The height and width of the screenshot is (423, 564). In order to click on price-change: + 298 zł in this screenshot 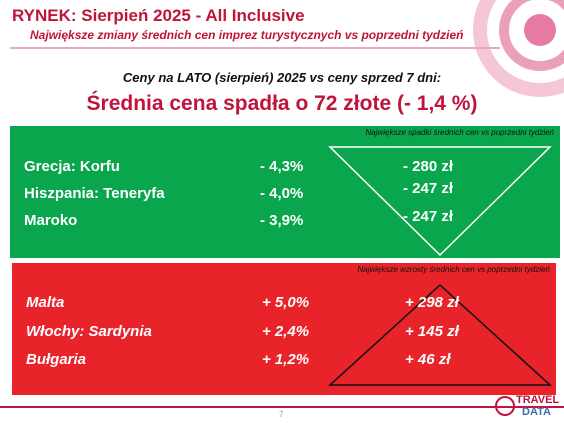, I will do `click(432, 302)`.